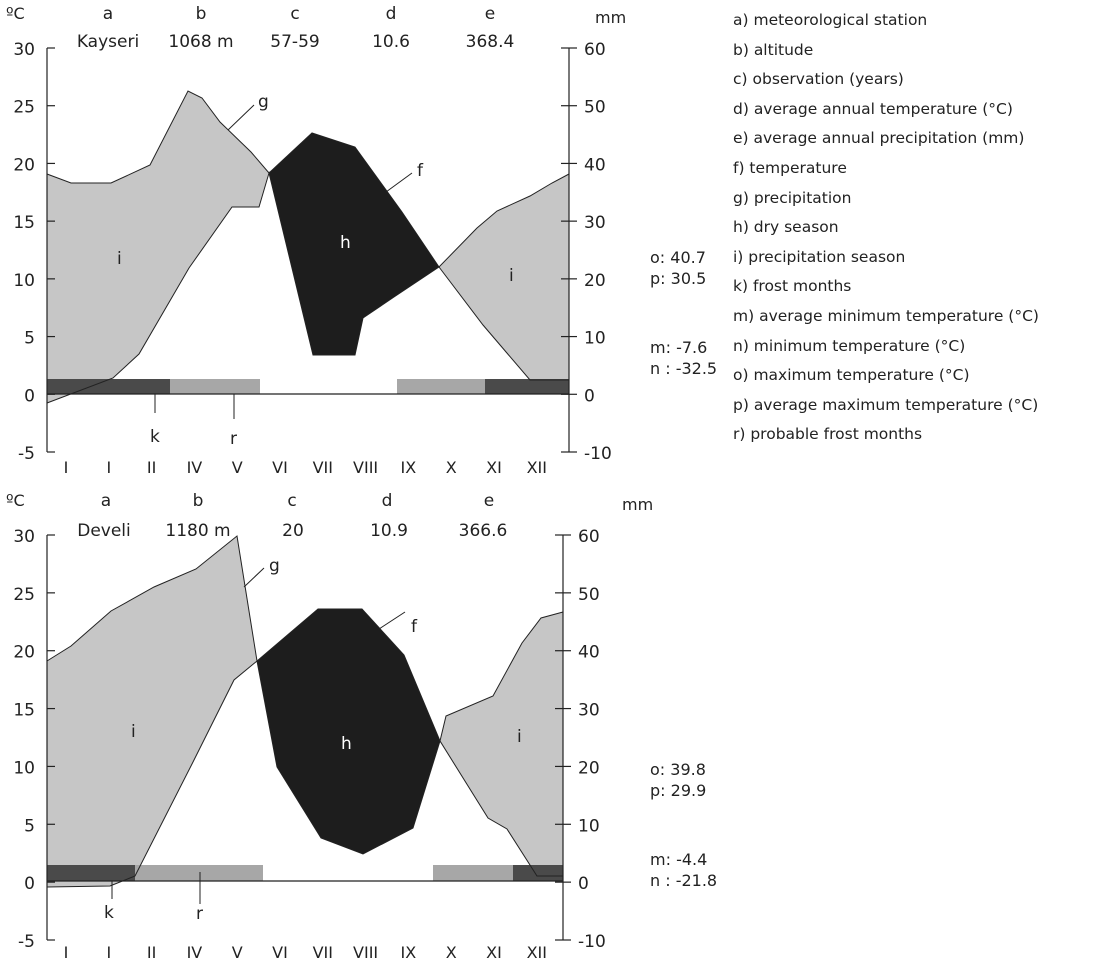 The width and height of the screenshot is (1101, 963). I want to click on develi-month-label: I, so click(66, 952).